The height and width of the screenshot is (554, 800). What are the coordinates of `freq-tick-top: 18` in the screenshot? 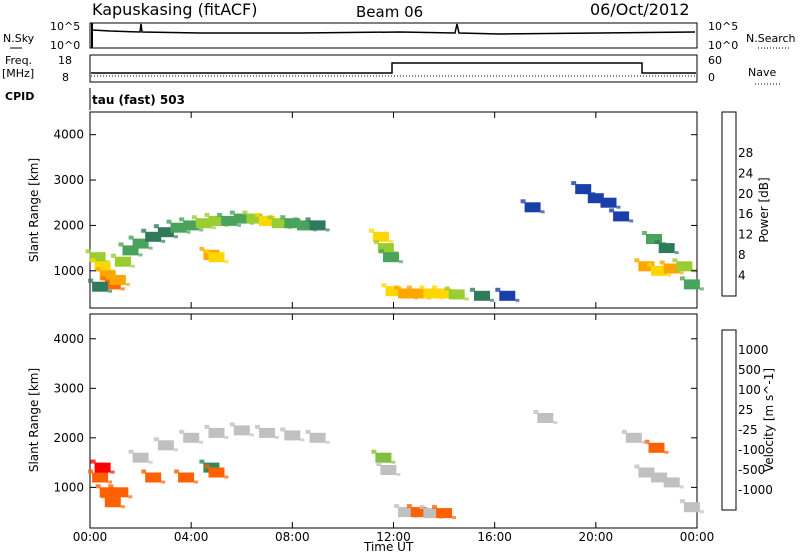 It's located at (65, 60).